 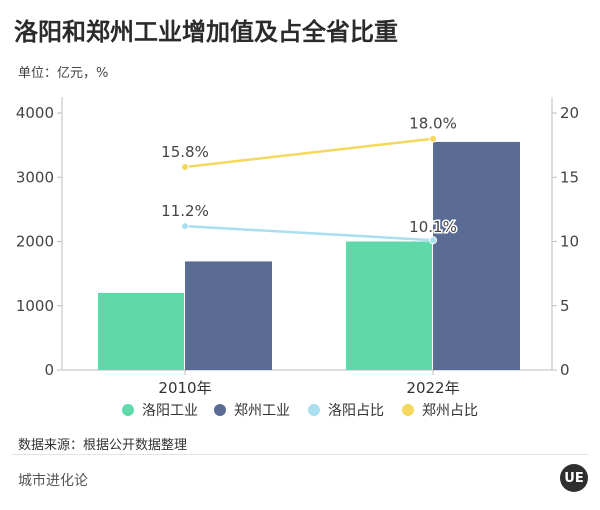 I want to click on legend-item-zhengzhou-share: 郑州占比, so click(x=440, y=410).